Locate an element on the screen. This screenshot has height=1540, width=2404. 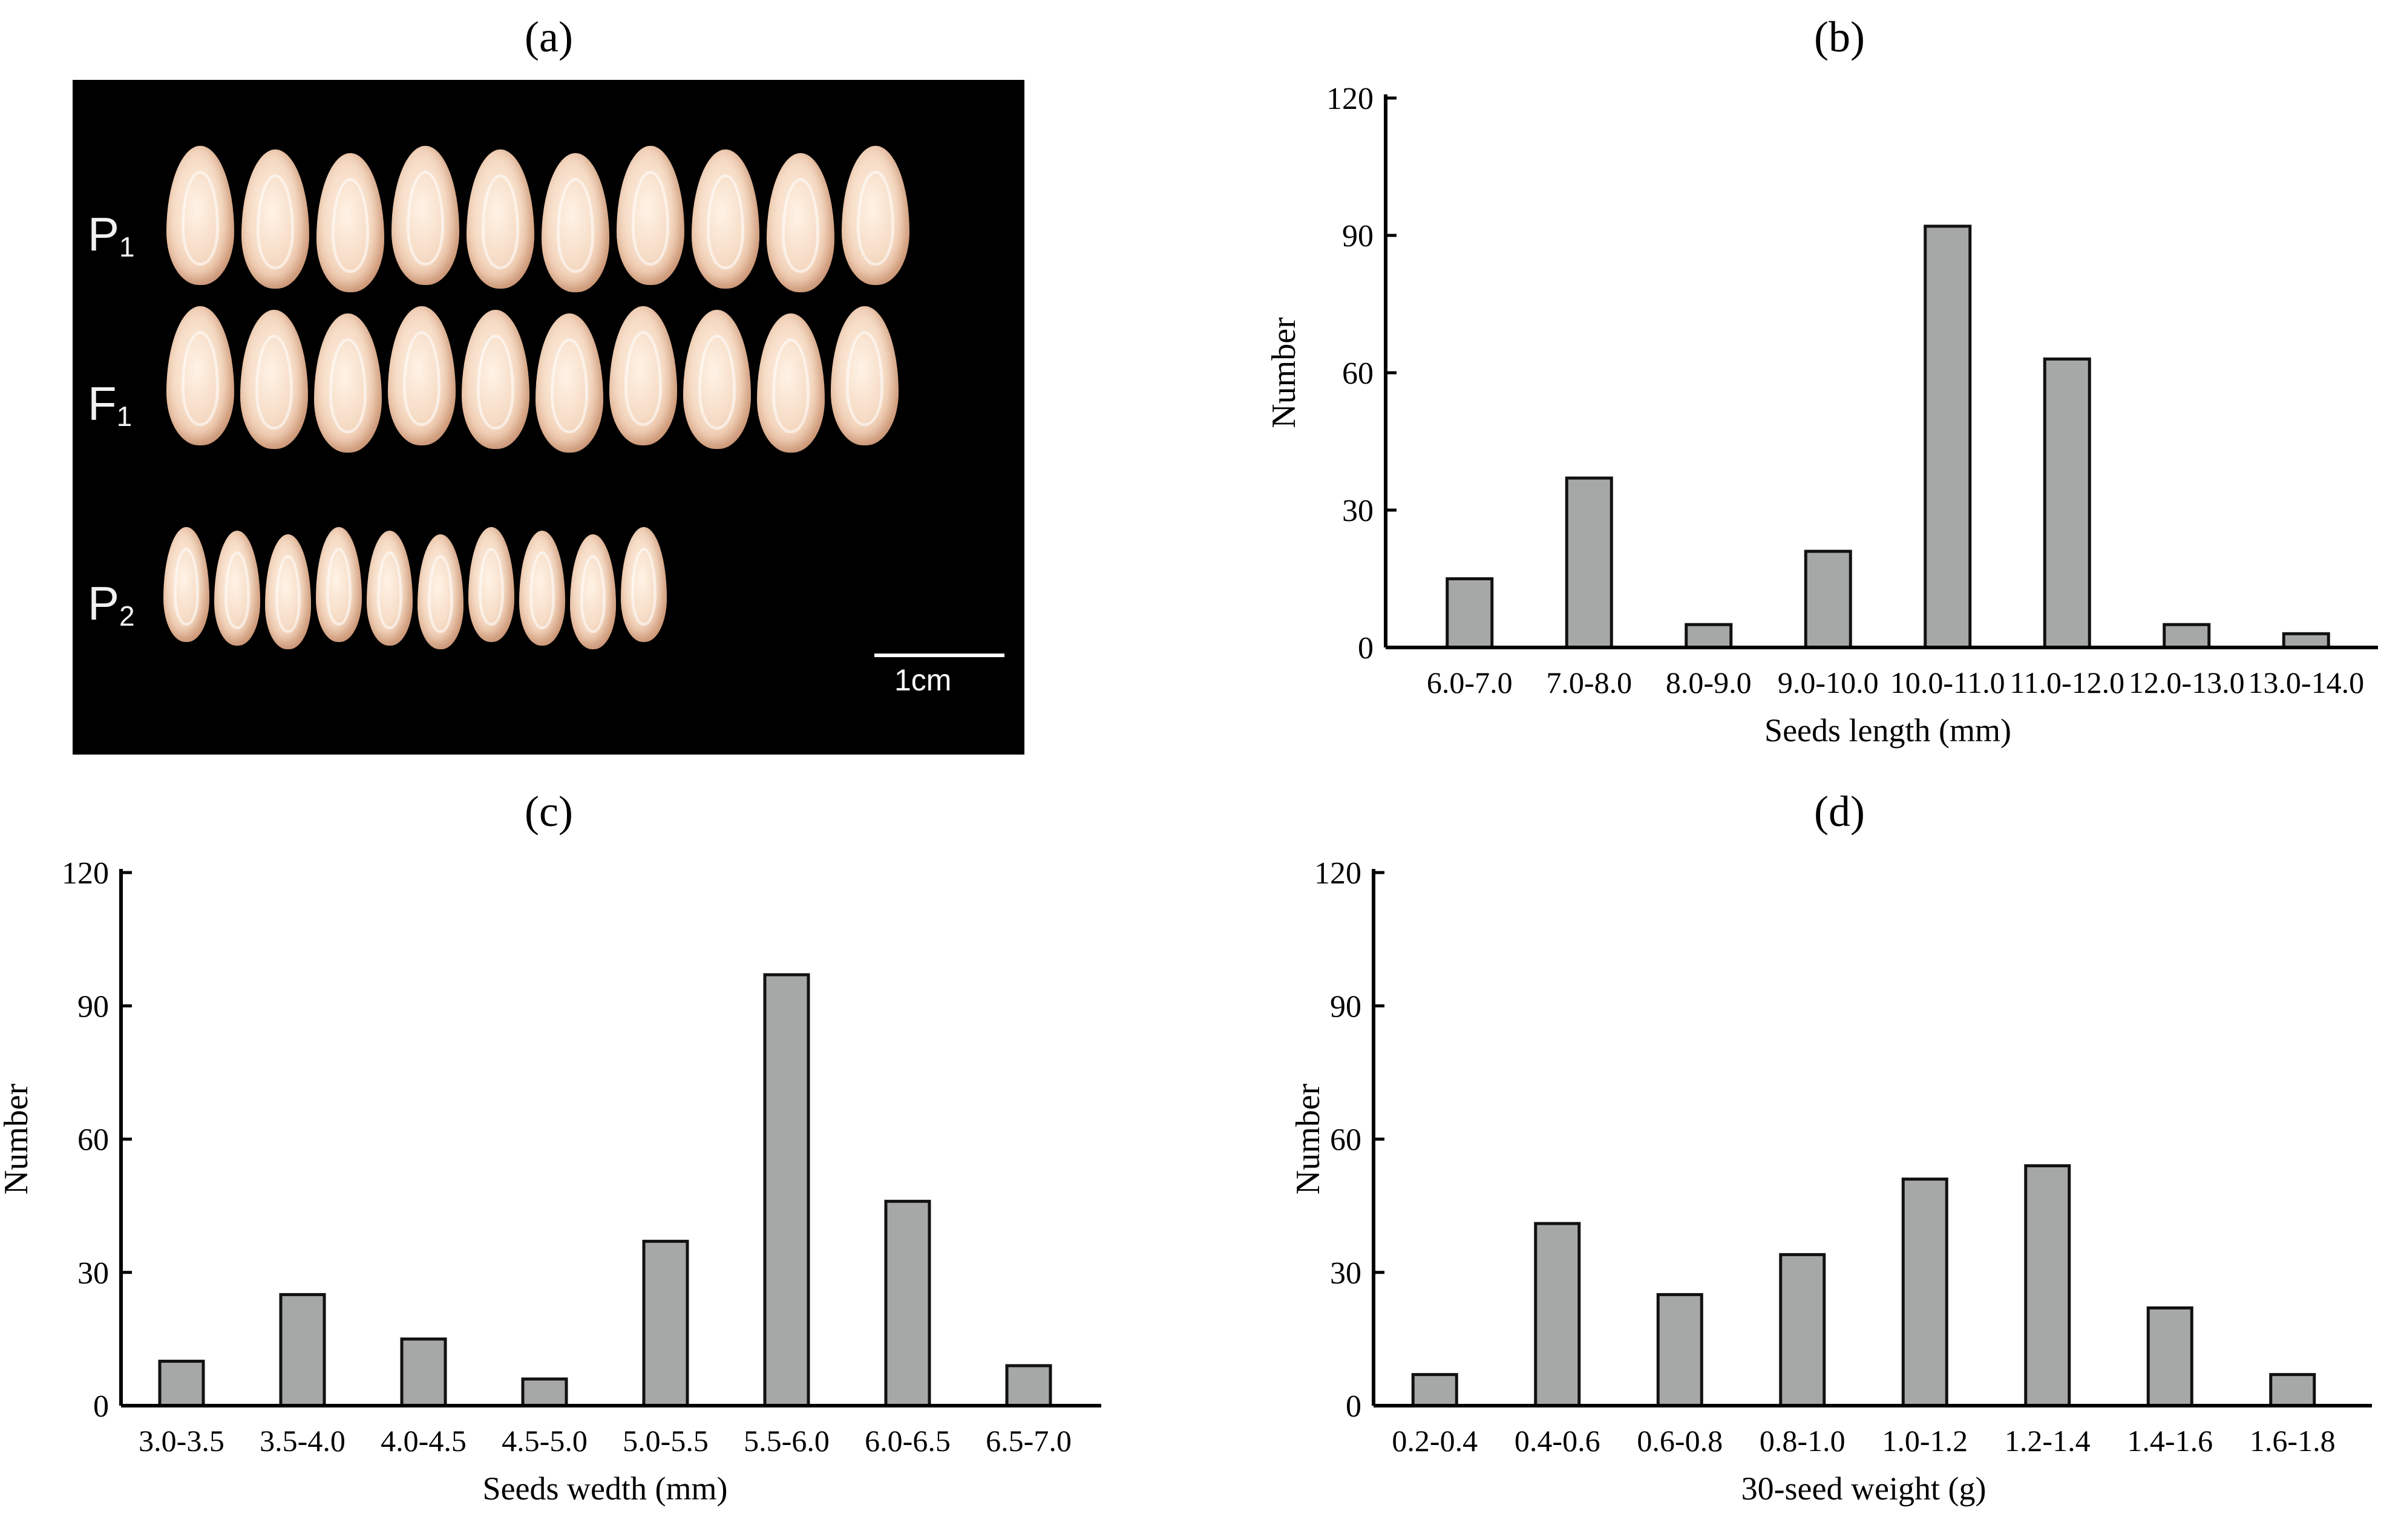
x-tick-label: 8.0-9.0 is located at coordinates (1709, 683).